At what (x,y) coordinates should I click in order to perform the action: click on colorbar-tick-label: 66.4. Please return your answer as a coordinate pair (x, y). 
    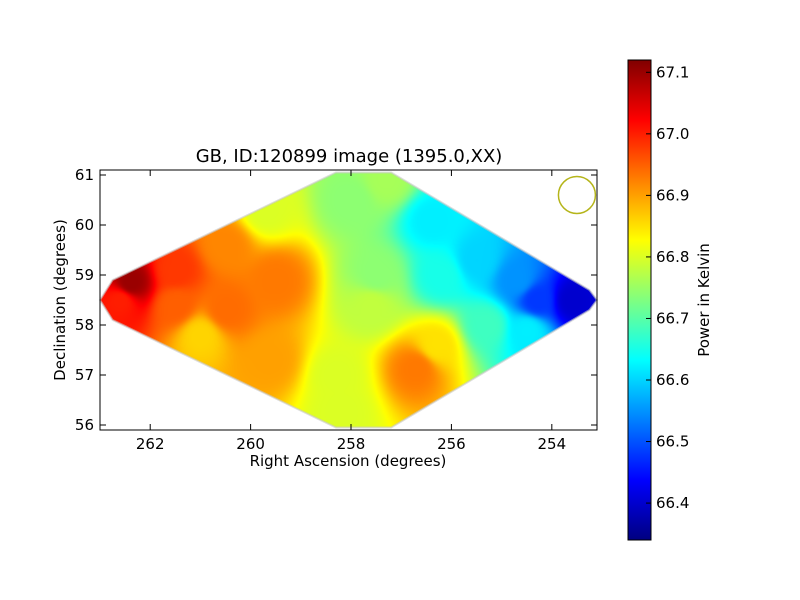
    Looking at the image, I should click on (672, 503).